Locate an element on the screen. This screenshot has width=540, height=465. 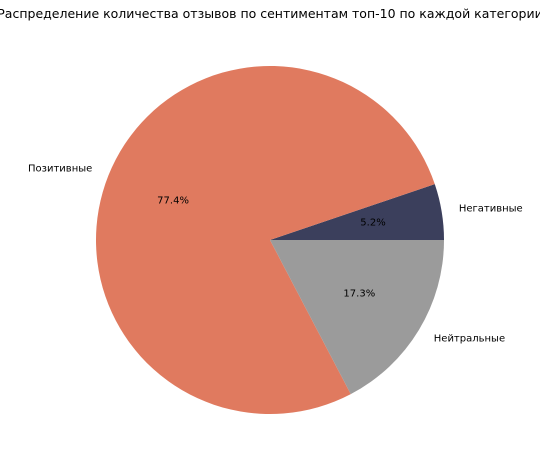
slice-percent-label: 17.3% is located at coordinates (359, 294).